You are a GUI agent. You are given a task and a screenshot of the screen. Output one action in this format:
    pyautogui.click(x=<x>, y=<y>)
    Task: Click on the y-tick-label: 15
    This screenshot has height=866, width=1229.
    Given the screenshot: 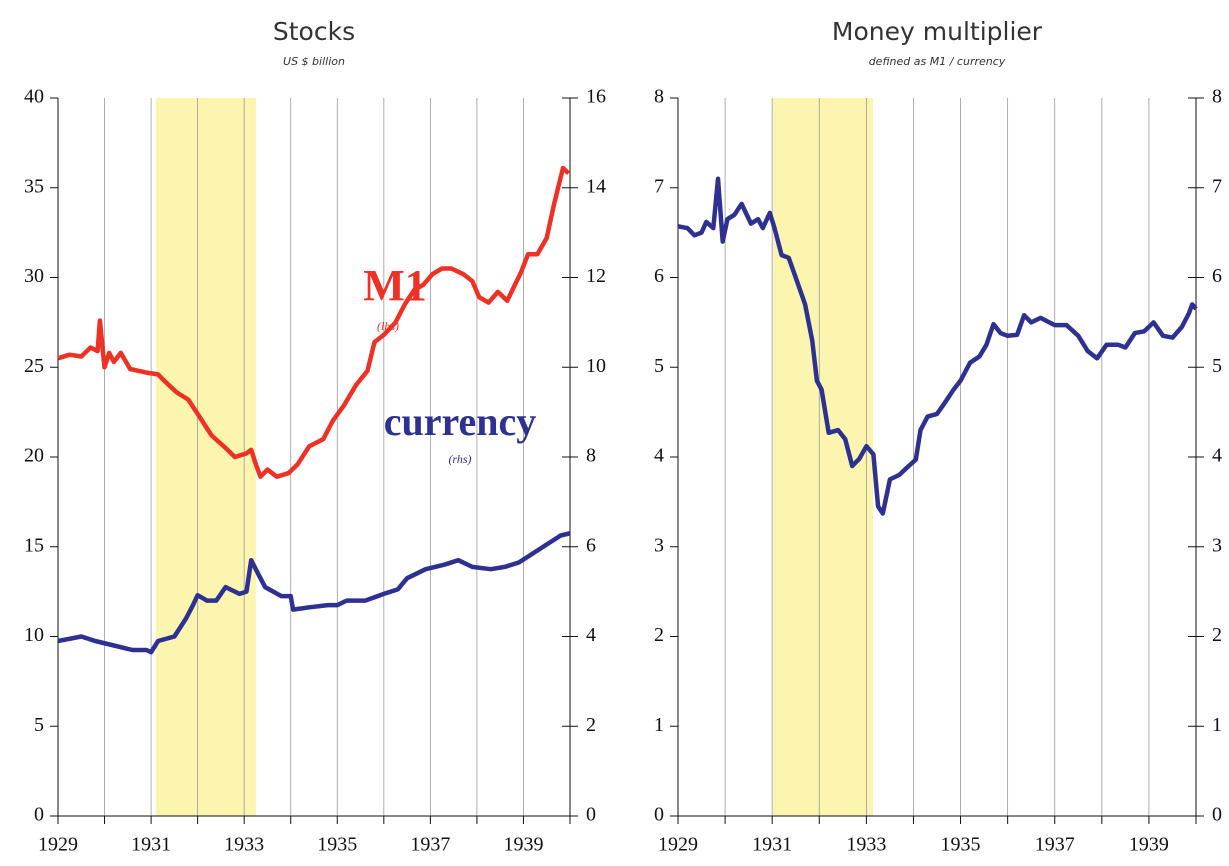 What is the action you would take?
    pyautogui.click(x=34, y=545)
    